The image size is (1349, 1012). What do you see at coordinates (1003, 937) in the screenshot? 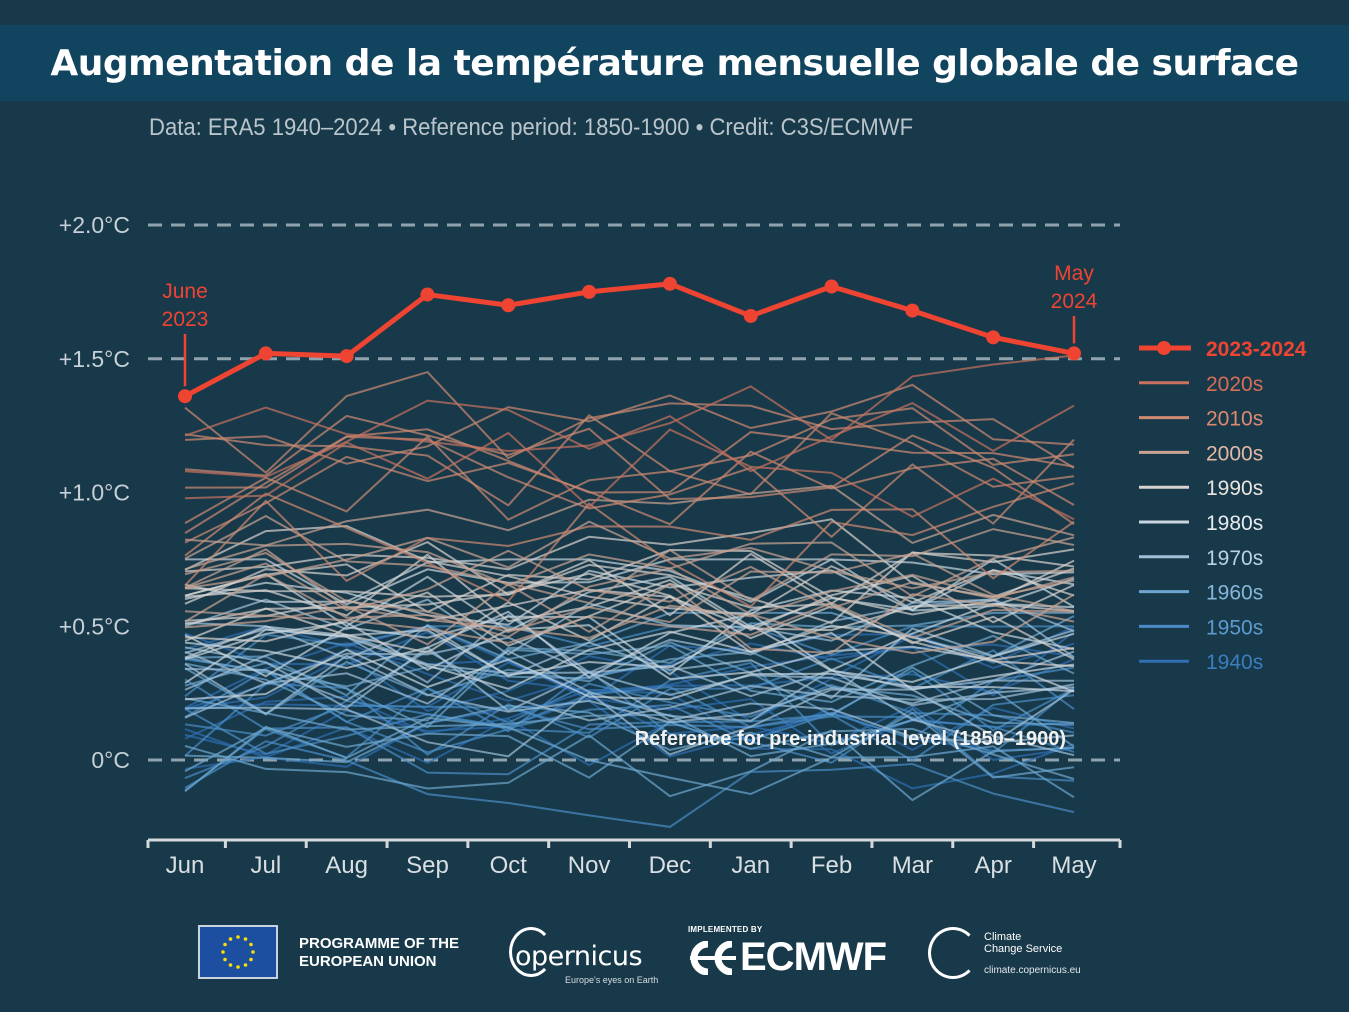
I see `c3s-name-line1: Climate` at bounding box center [1003, 937].